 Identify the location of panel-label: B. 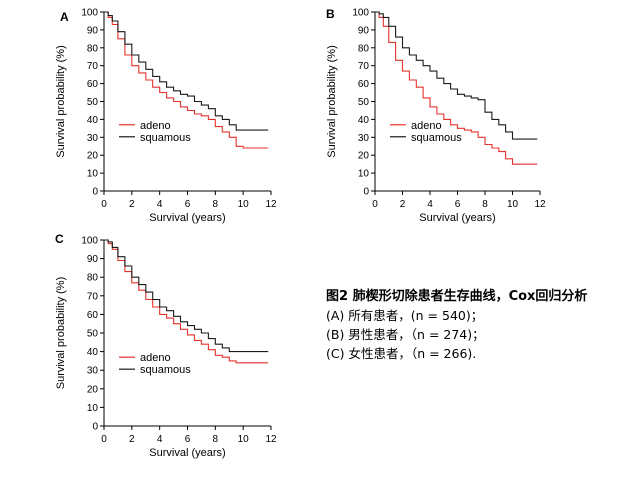
(330, 14).